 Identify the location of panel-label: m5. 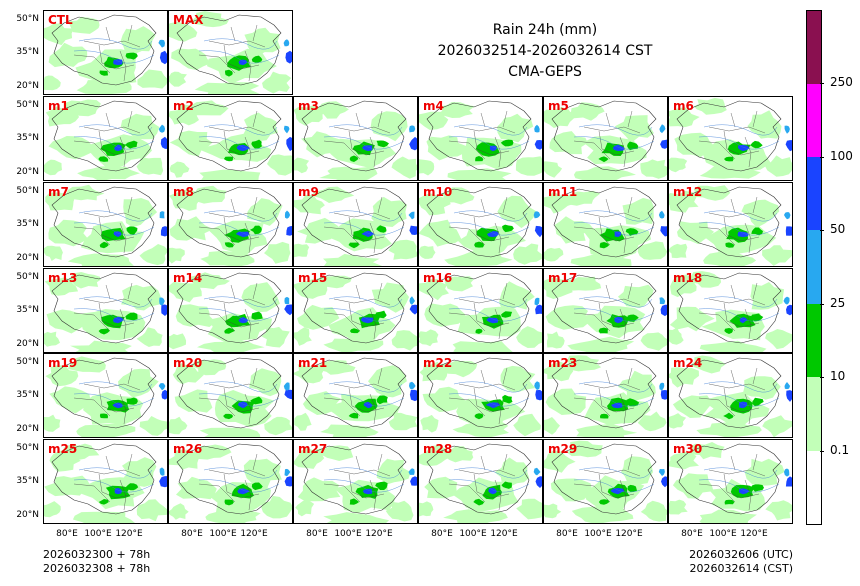
(558, 106).